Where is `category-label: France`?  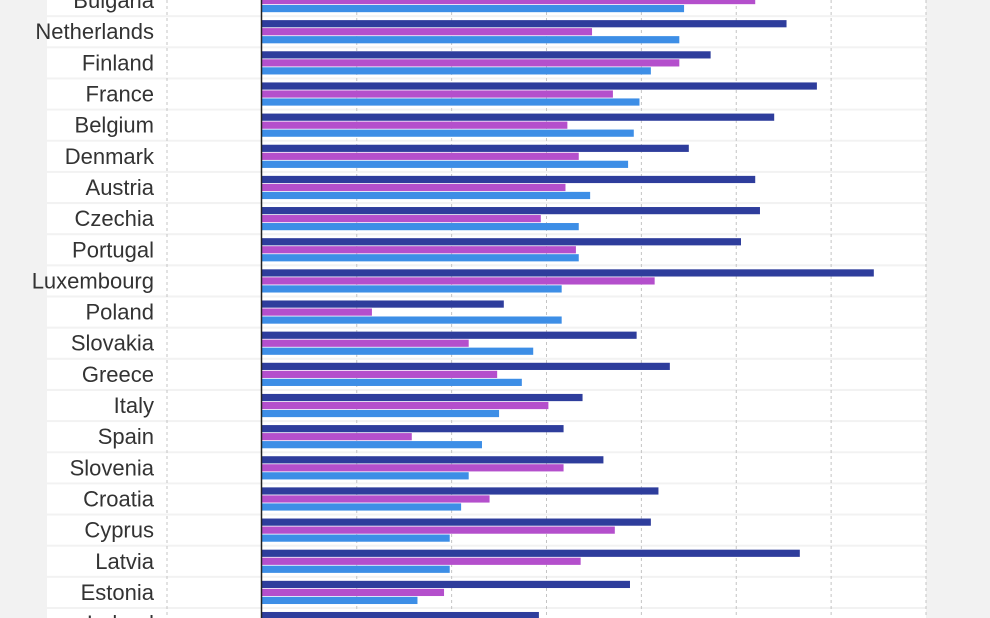 category-label: France is located at coordinates (120, 94).